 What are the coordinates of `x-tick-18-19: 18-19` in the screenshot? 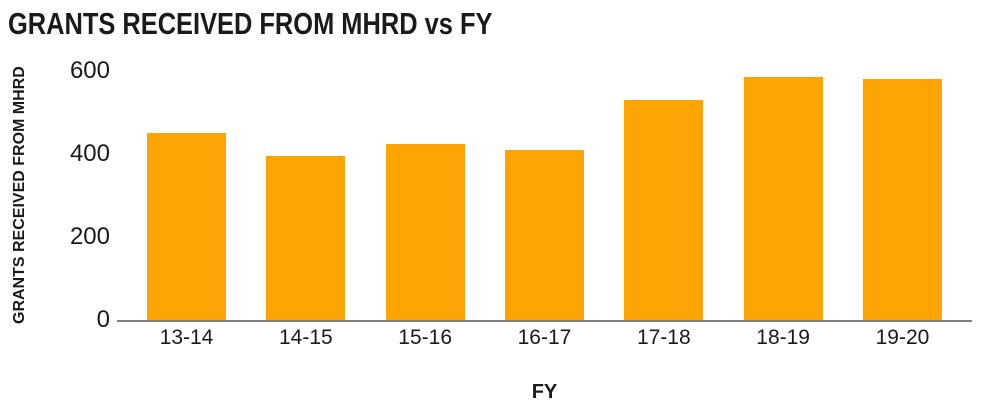 It's located at (783, 337).